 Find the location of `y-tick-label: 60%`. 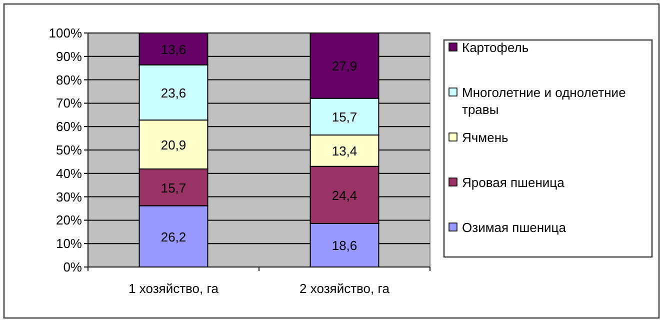

y-tick-label: 60% is located at coordinates (69, 126).